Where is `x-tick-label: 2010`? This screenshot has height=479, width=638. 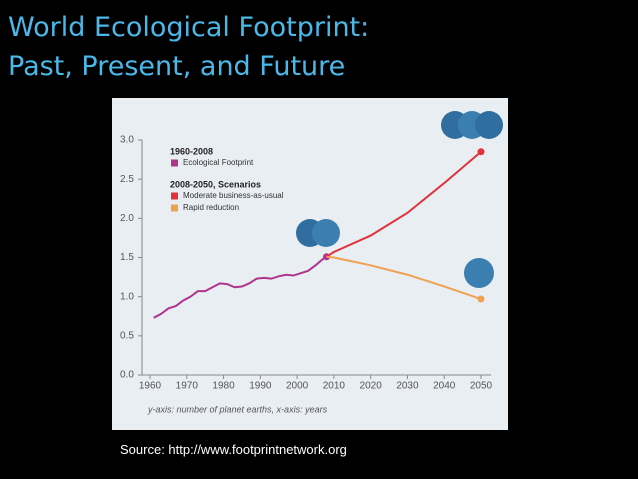
x-tick-label: 2010 is located at coordinates (334, 386).